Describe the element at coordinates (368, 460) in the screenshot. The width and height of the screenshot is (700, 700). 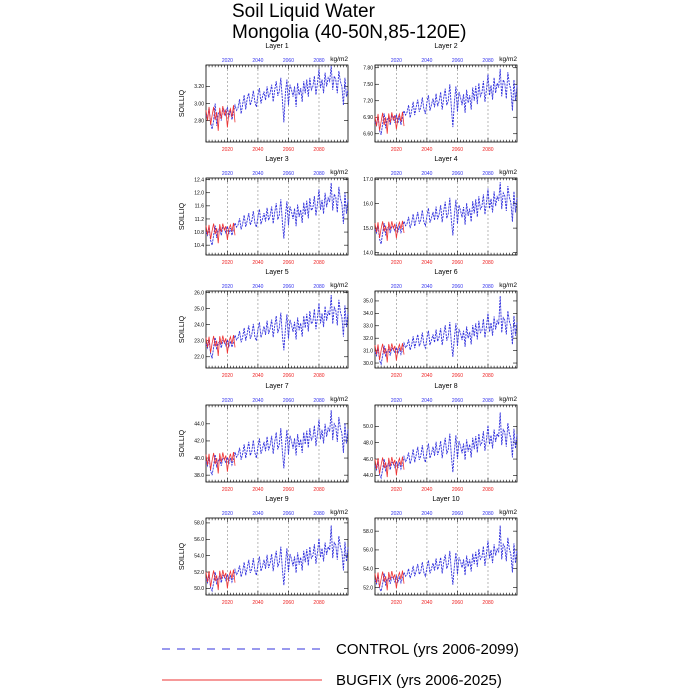
I see `y-tick-label: 46.0` at that location.